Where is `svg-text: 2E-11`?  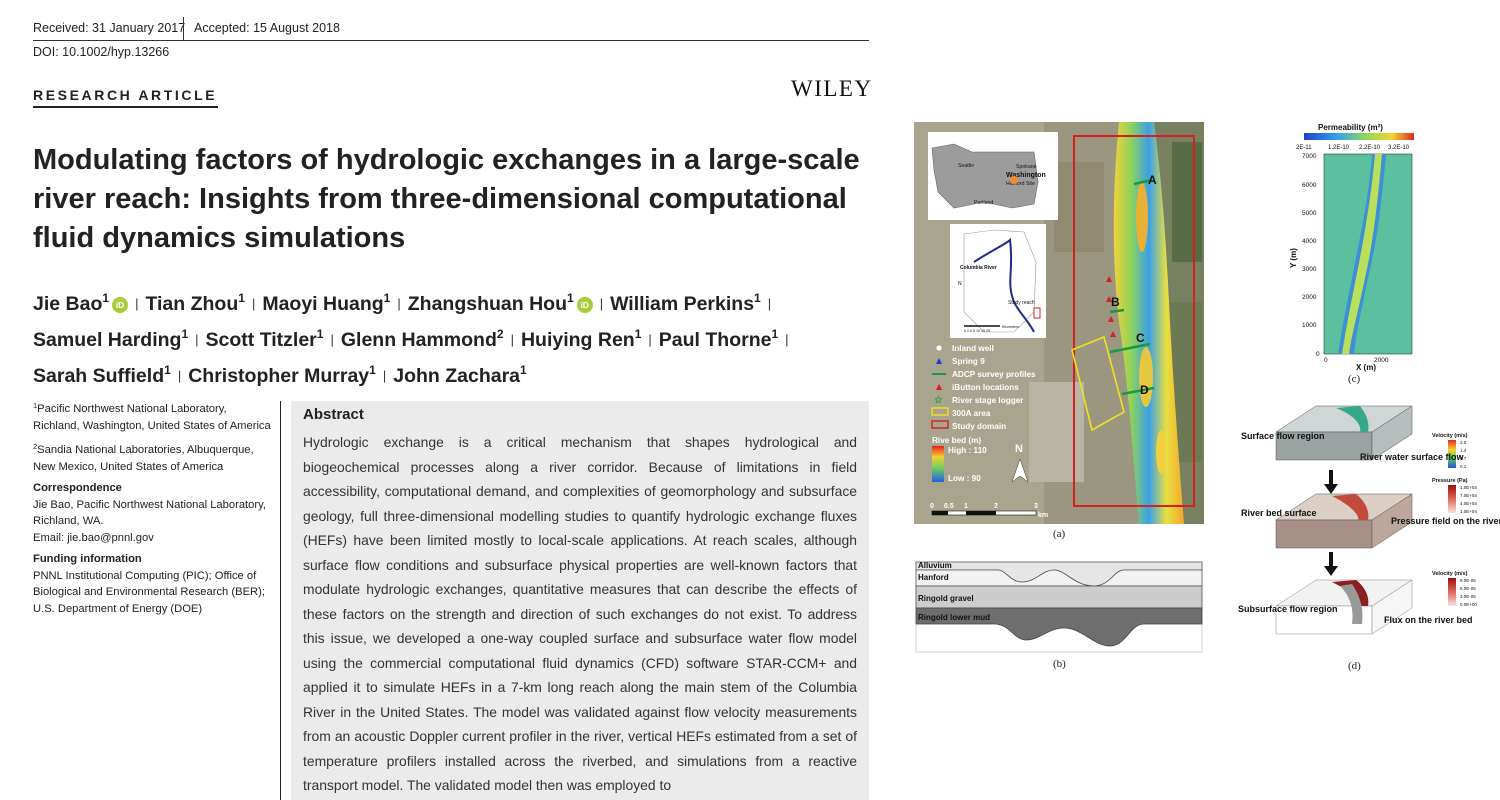
svg-text: 2E-11 is located at coordinates (1304, 148).